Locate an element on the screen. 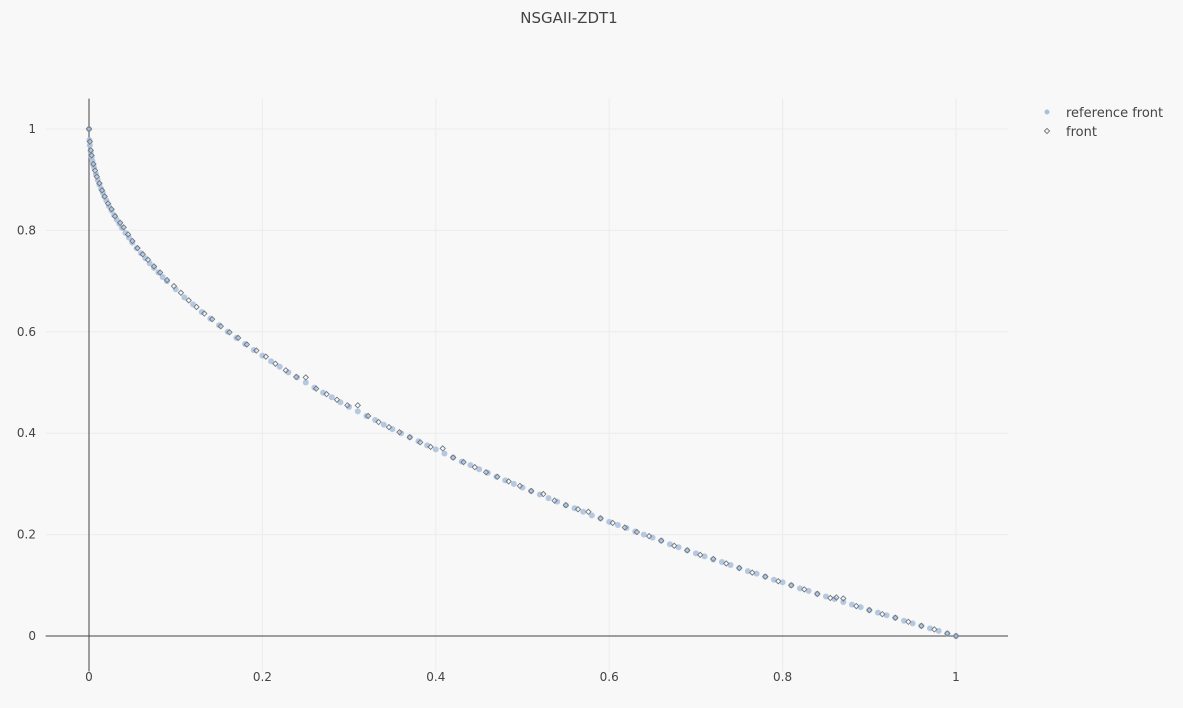 This screenshot has width=1183, height=708. legend-label-reference-front: reference front is located at coordinates (1114, 113).